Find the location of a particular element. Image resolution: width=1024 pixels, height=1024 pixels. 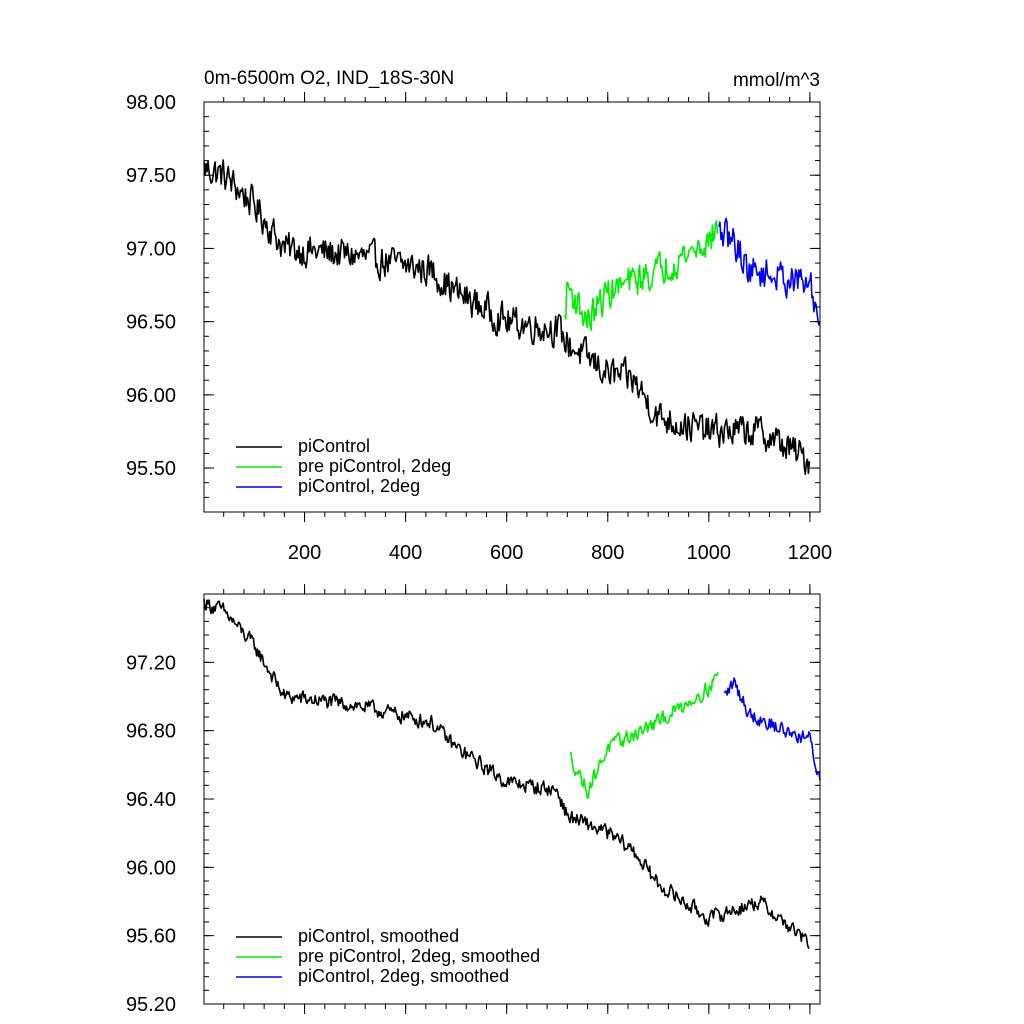

y-tick-label: 95.20 is located at coordinates (151, 1005).